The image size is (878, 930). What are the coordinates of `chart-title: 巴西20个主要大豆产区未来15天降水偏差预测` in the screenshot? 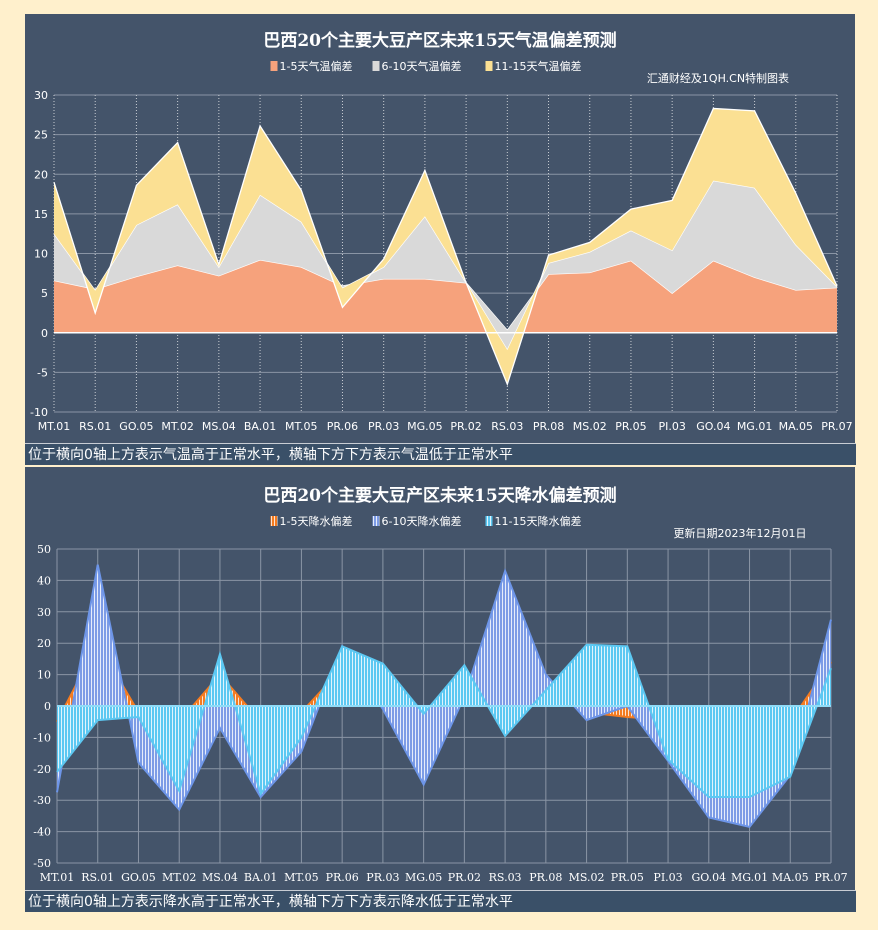 It's located at (439, 495).